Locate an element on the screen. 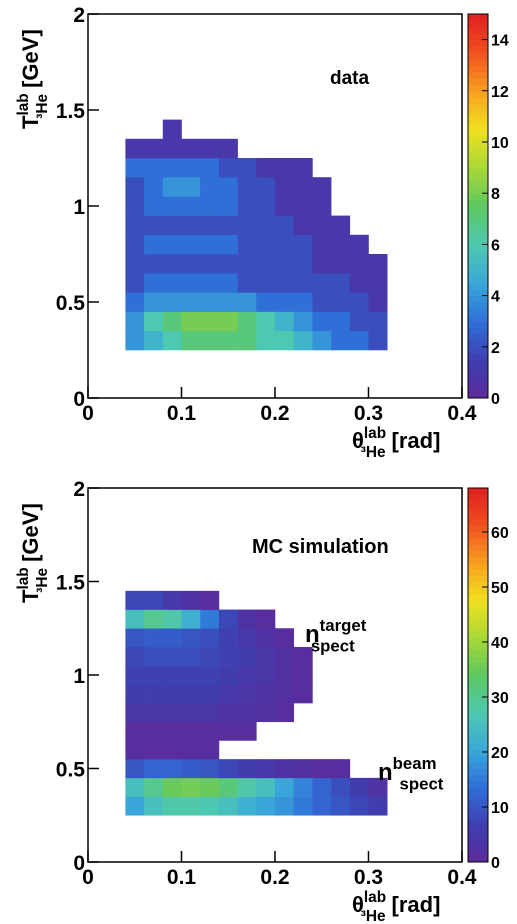  y-axis-label-sup: lab is located at coordinates (23, 578).